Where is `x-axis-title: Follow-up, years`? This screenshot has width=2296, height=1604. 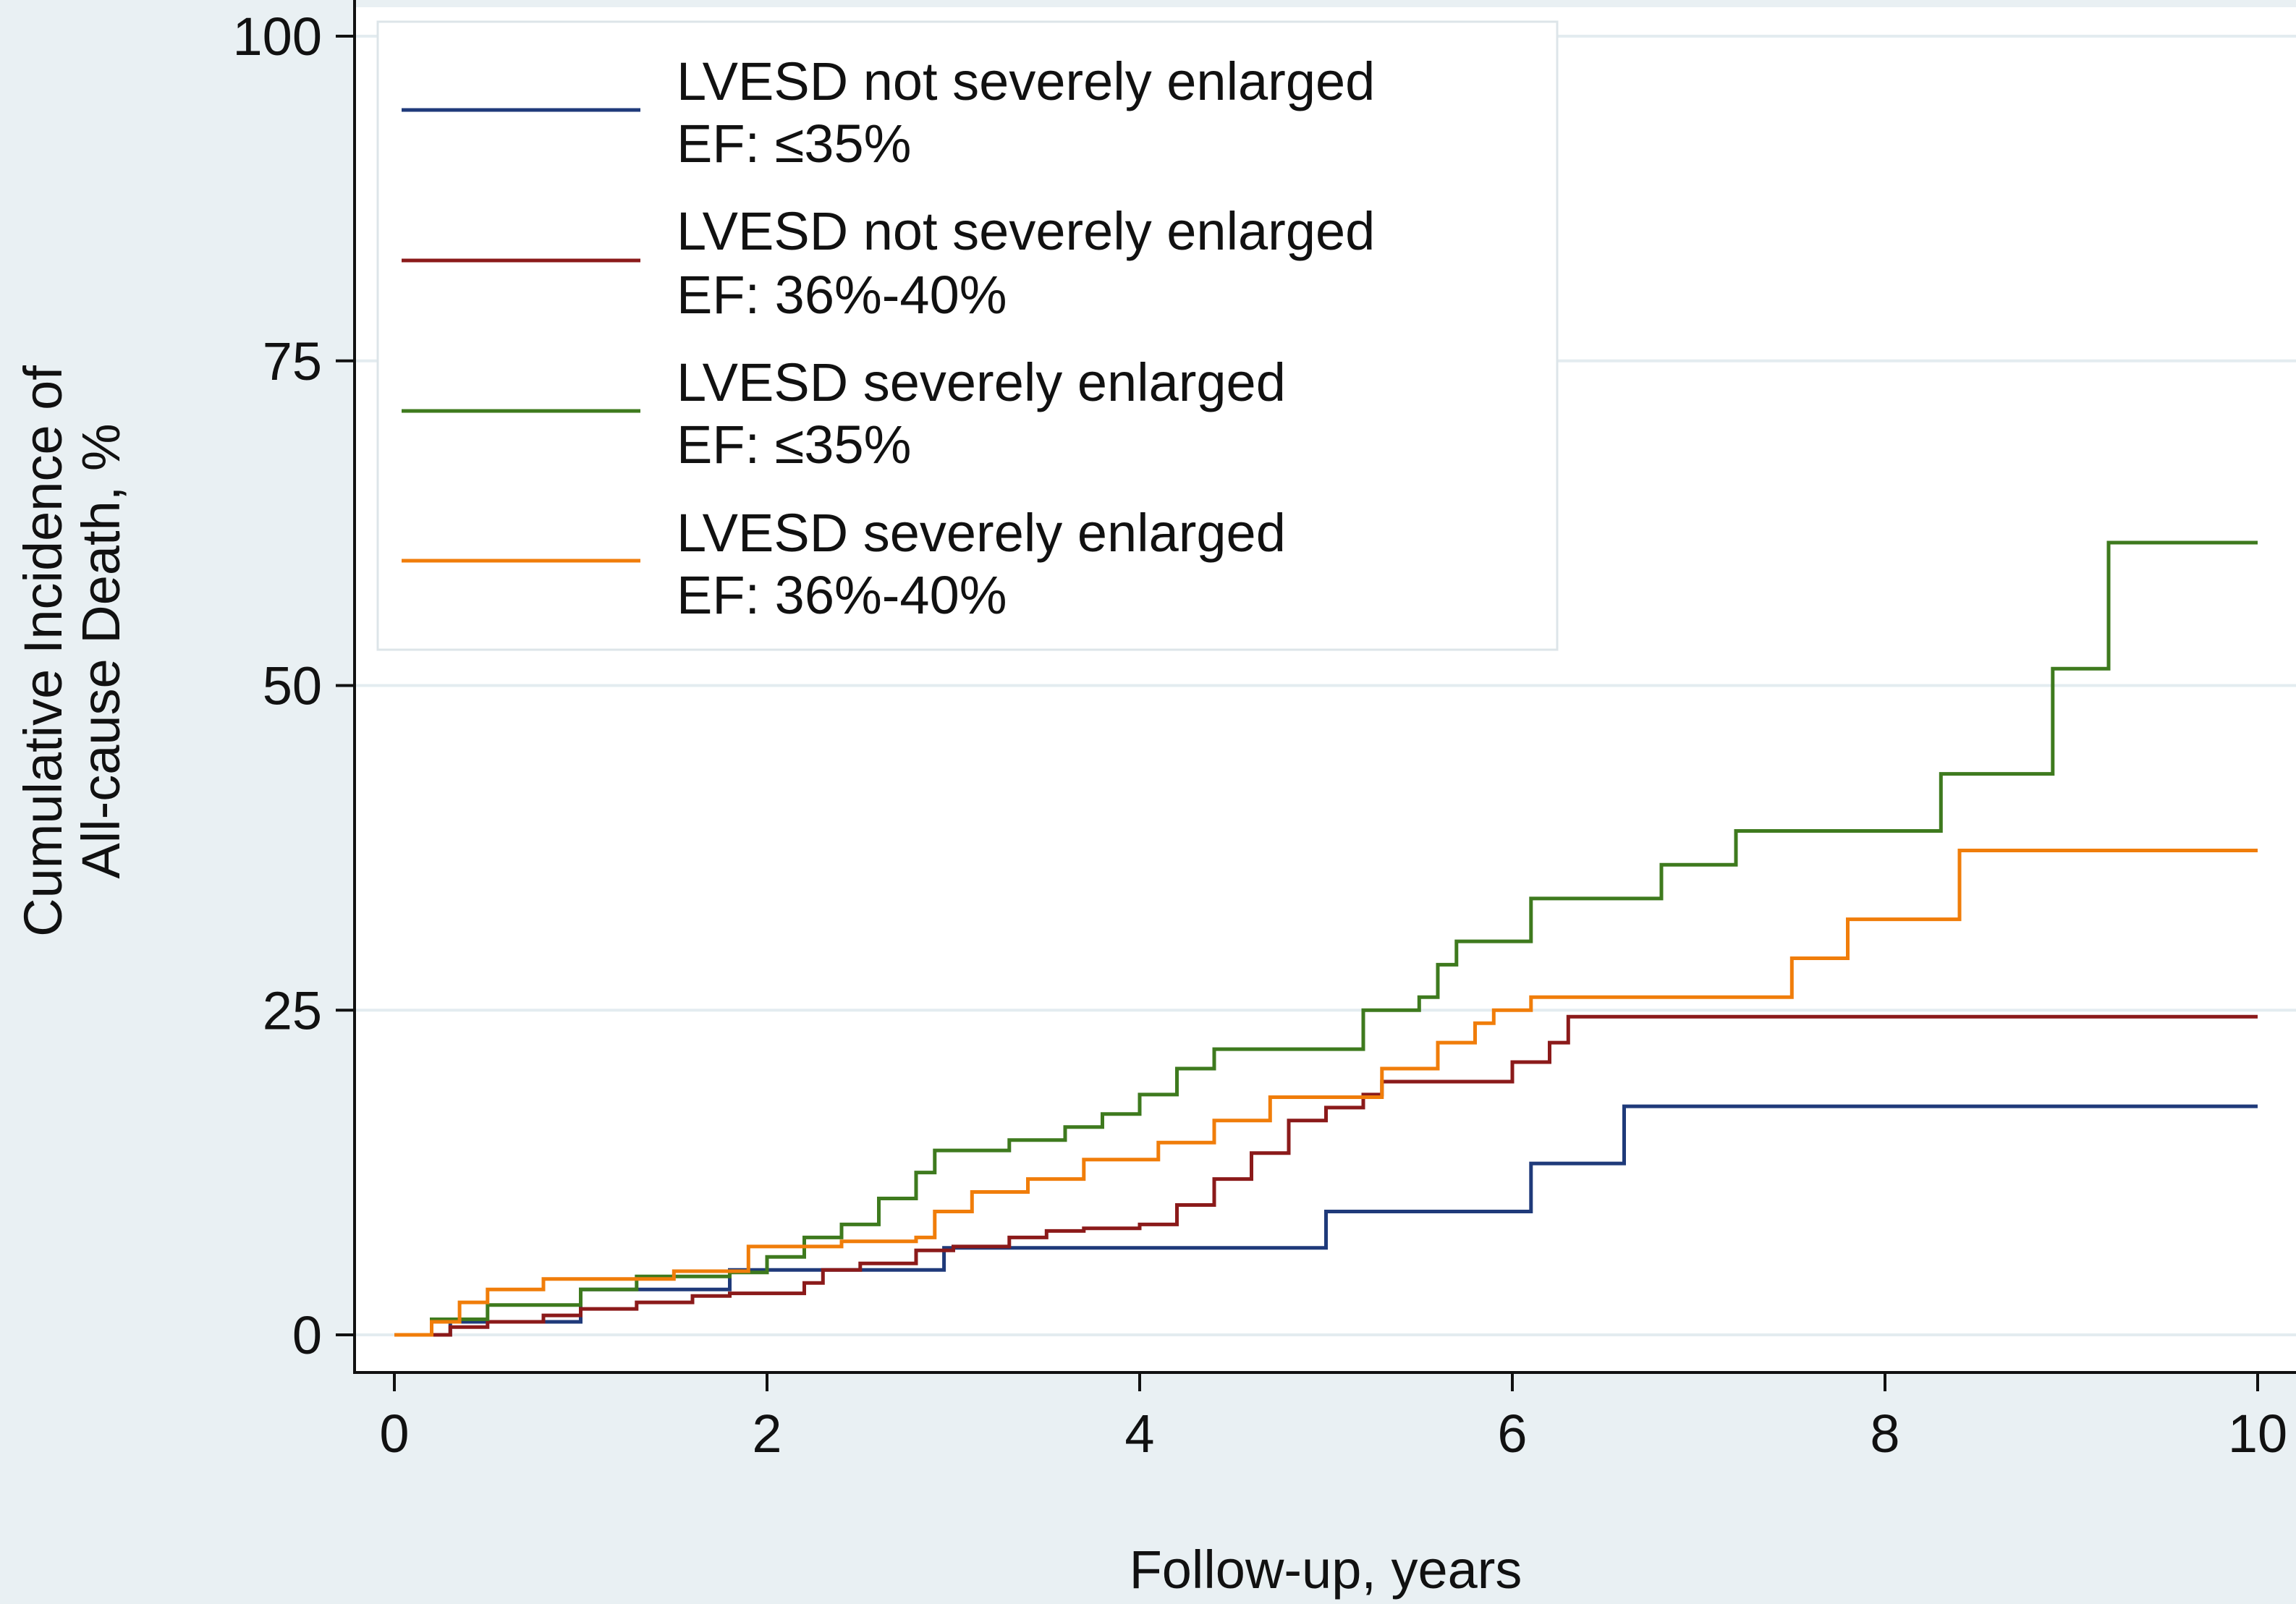 x-axis-title: Follow-up, years is located at coordinates (1326, 1570).